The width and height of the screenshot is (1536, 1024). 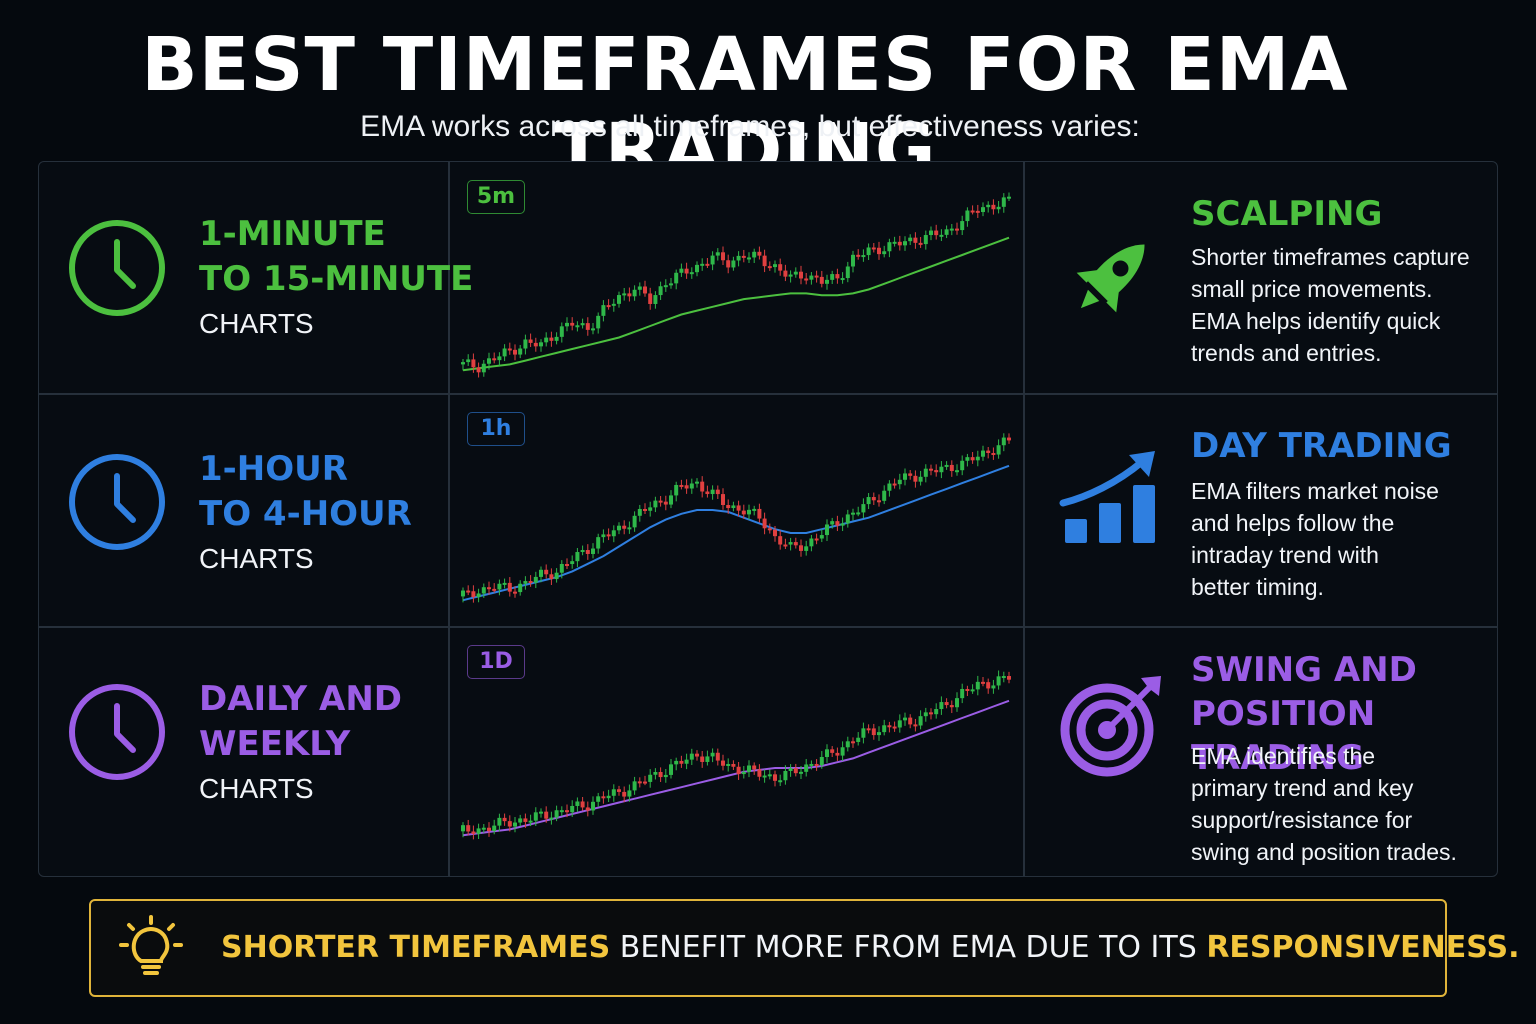 What do you see at coordinates (301, 699) in the screenshot?
I see `timeframe-line1: DAILY AND` at bounding box center [301, 699].